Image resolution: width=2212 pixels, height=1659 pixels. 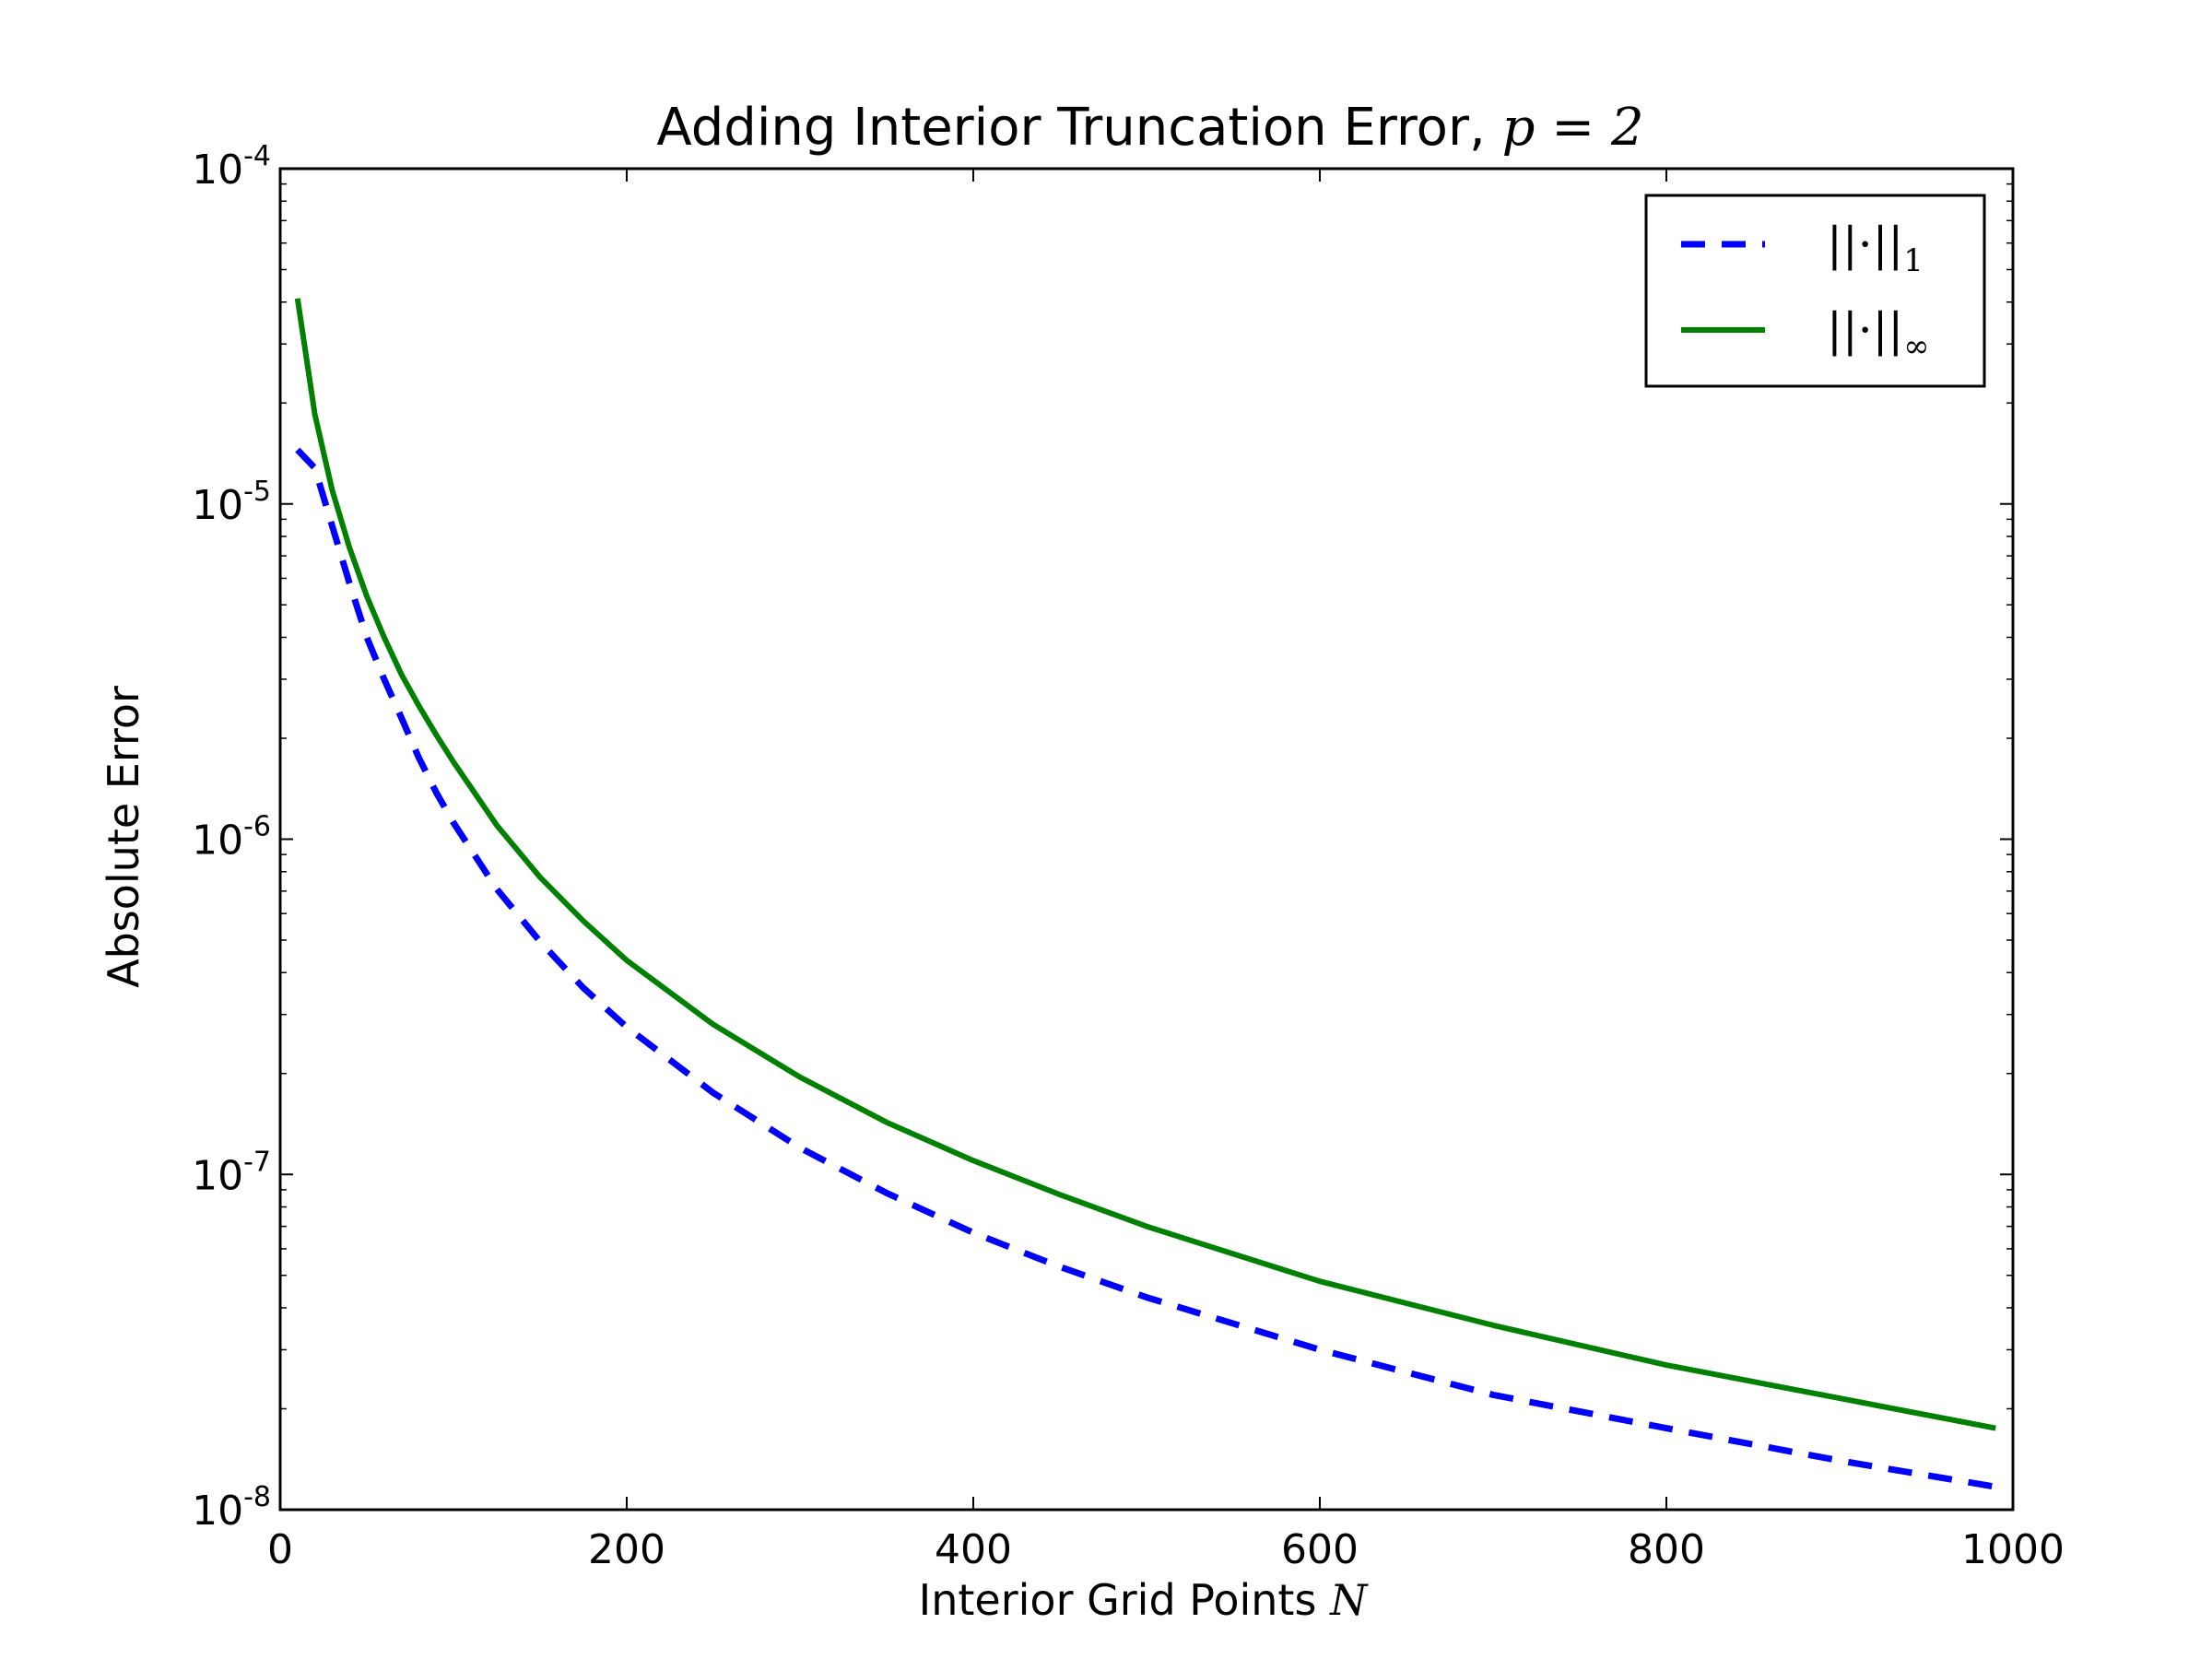 I want to click on y-tick-exp: -8, so click(x=257, y=1497).